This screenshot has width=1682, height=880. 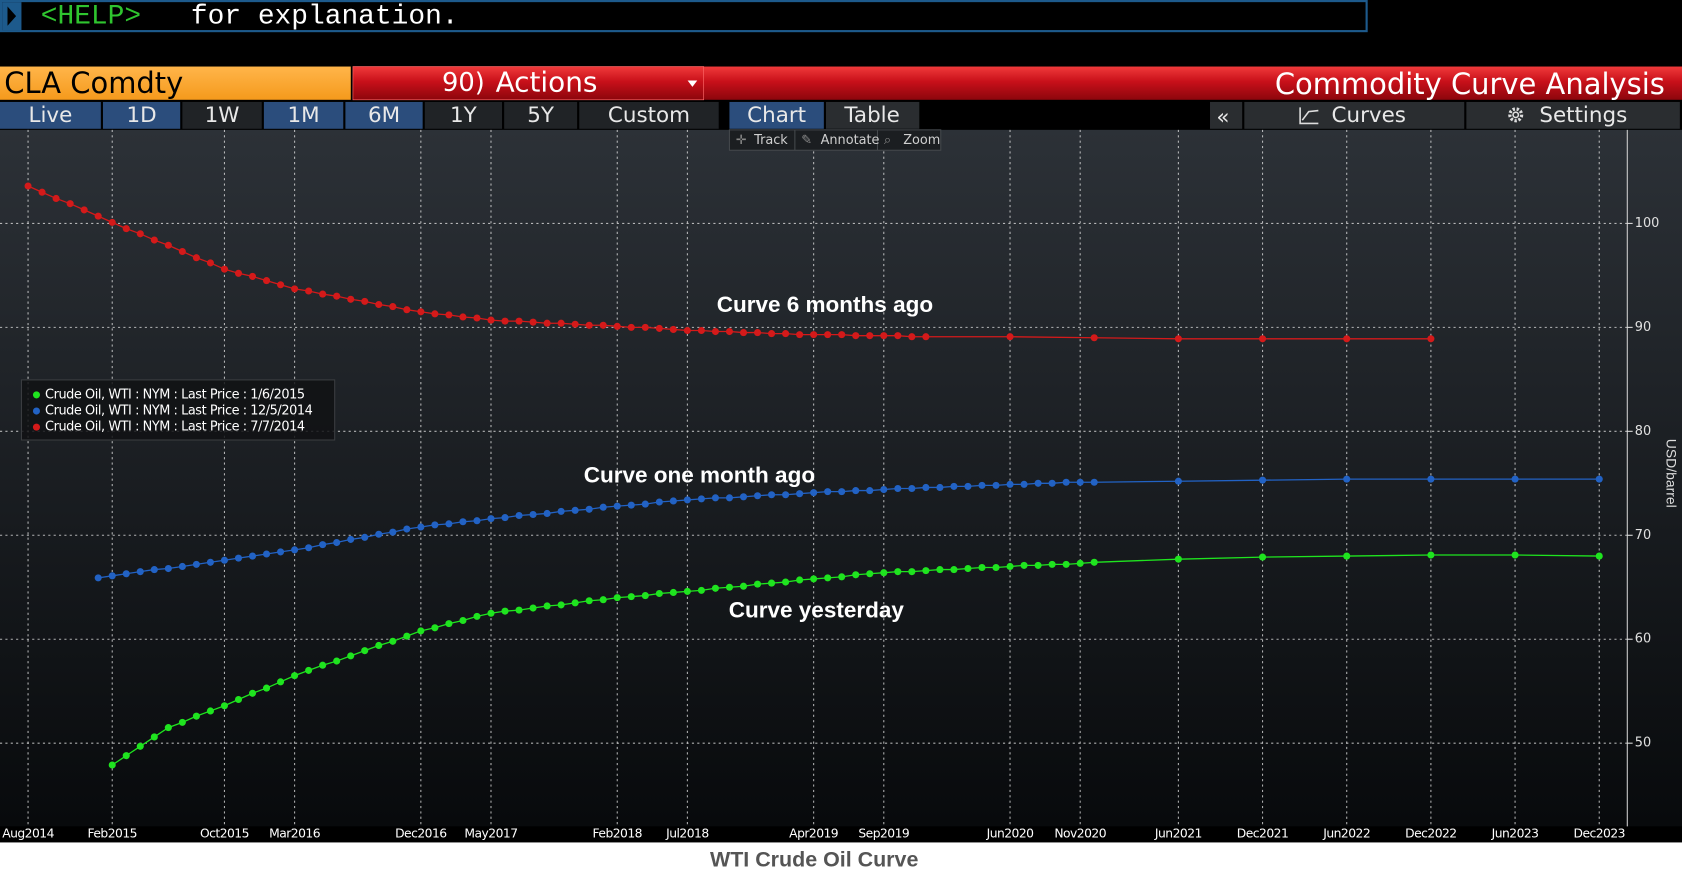 I want to click on x-tick-label: Dec2016, so click(x=421, y=833).